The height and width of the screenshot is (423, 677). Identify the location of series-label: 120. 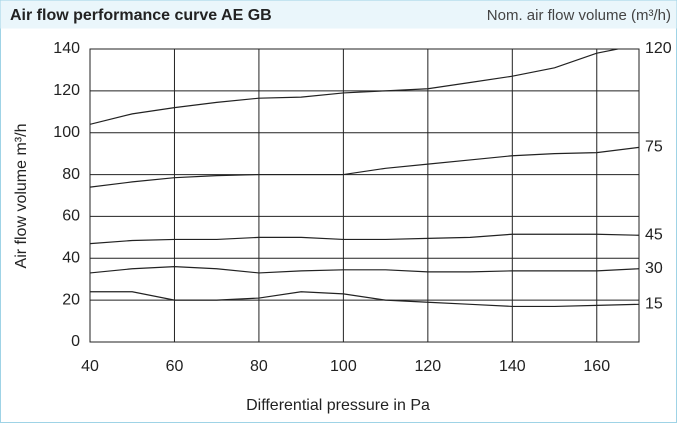
(658, 48).